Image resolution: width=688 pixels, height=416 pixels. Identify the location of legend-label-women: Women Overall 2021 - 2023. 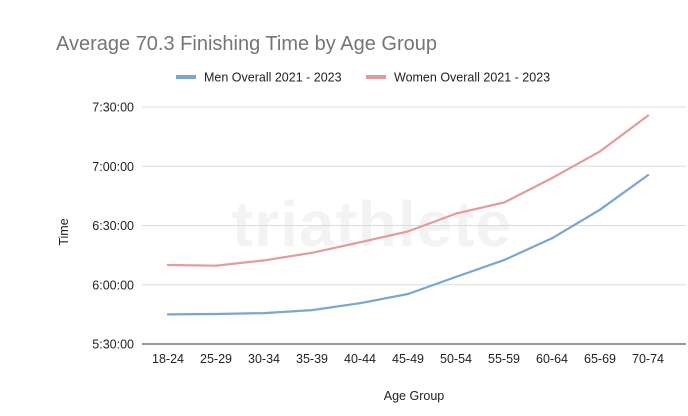
(472, 78).